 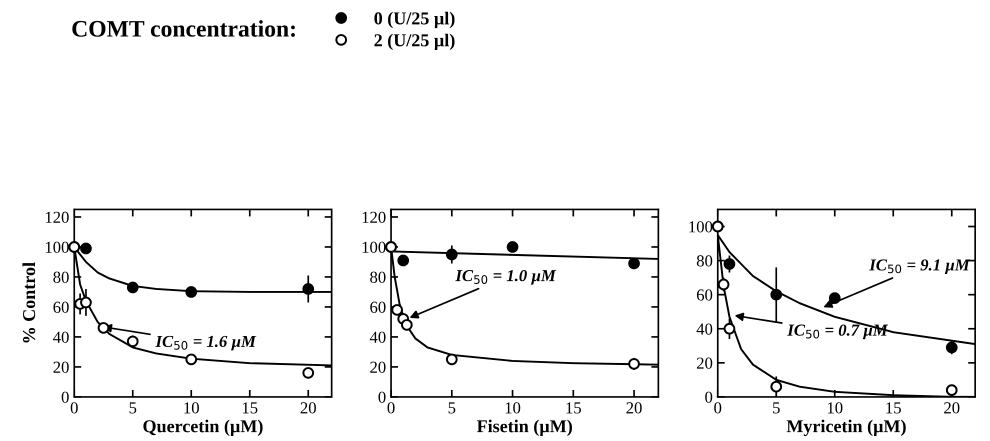 I want to click on legend-label: 2 (U/25 µl), so click(x=414, y=42).